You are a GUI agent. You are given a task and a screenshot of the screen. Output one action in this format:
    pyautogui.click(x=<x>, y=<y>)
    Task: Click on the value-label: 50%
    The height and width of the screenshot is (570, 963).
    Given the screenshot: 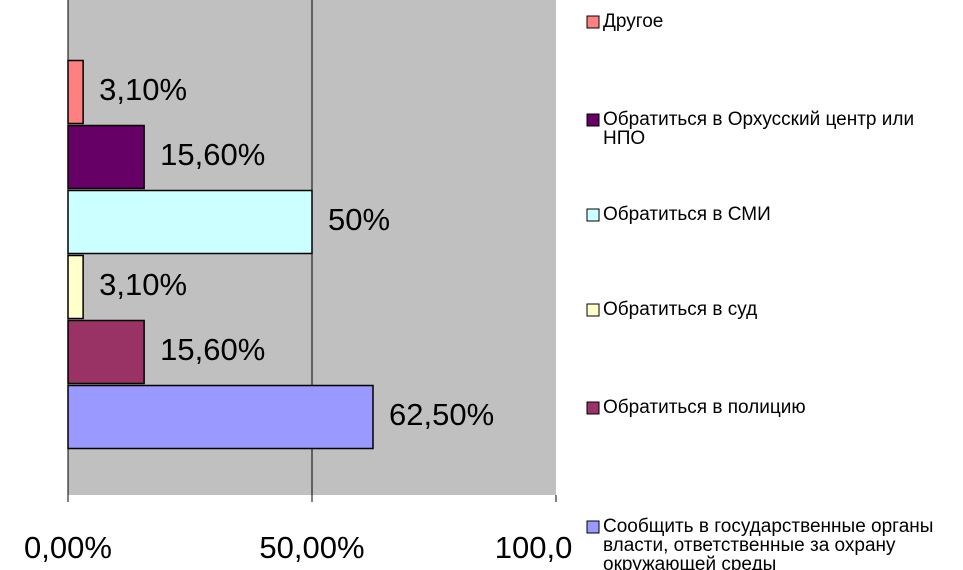 What is the action you would take?
    pyautogui.click(x=359, y=219)
    